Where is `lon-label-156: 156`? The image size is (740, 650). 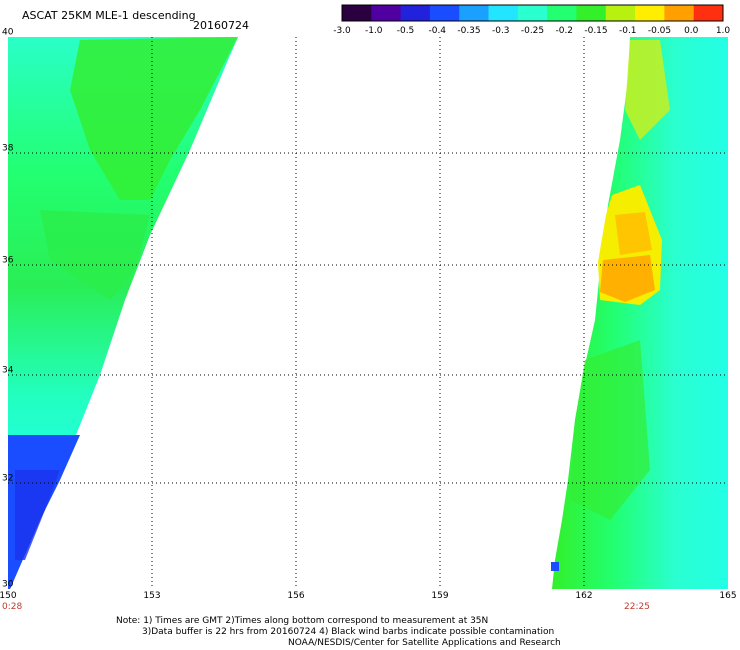 lon-label-156: 156 is located at coordinates (296, 596).